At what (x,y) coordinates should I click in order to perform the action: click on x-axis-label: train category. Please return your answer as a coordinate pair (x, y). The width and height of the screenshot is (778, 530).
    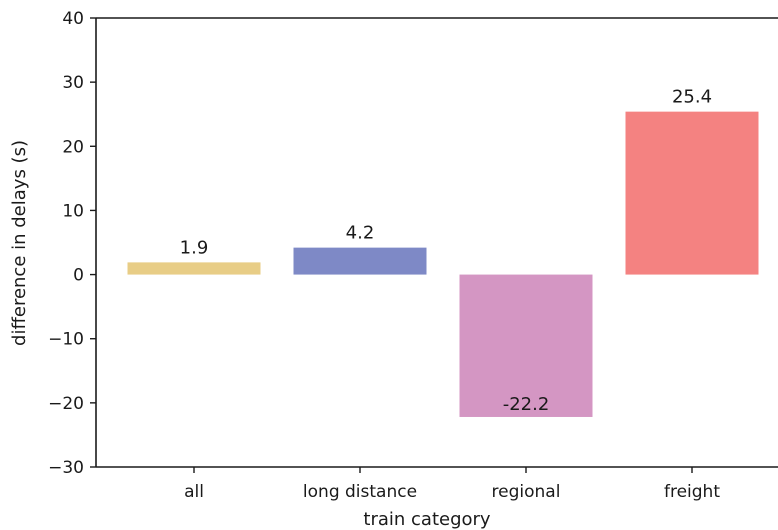
    Looking at the image, I should click on (427, 519).